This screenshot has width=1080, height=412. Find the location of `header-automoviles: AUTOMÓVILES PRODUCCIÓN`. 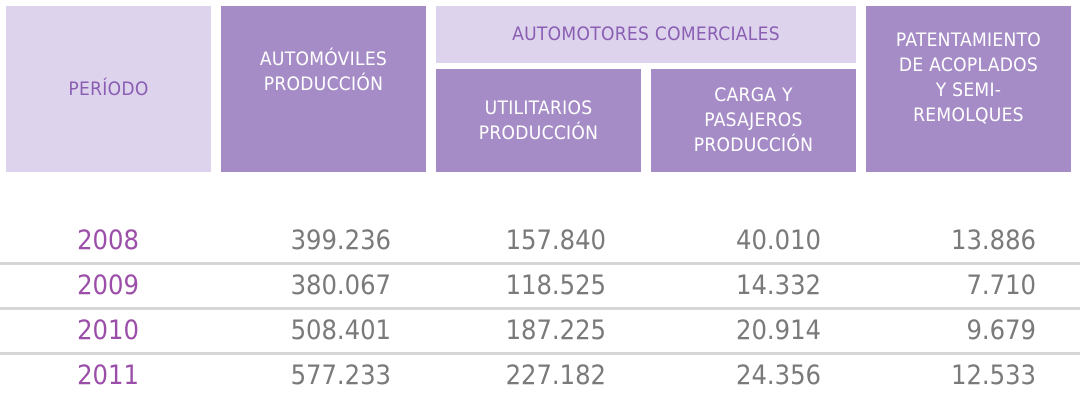

header-automoviles: AUTOMÓVILES PRODUCCIÓN is located at coordinates (323, 89).